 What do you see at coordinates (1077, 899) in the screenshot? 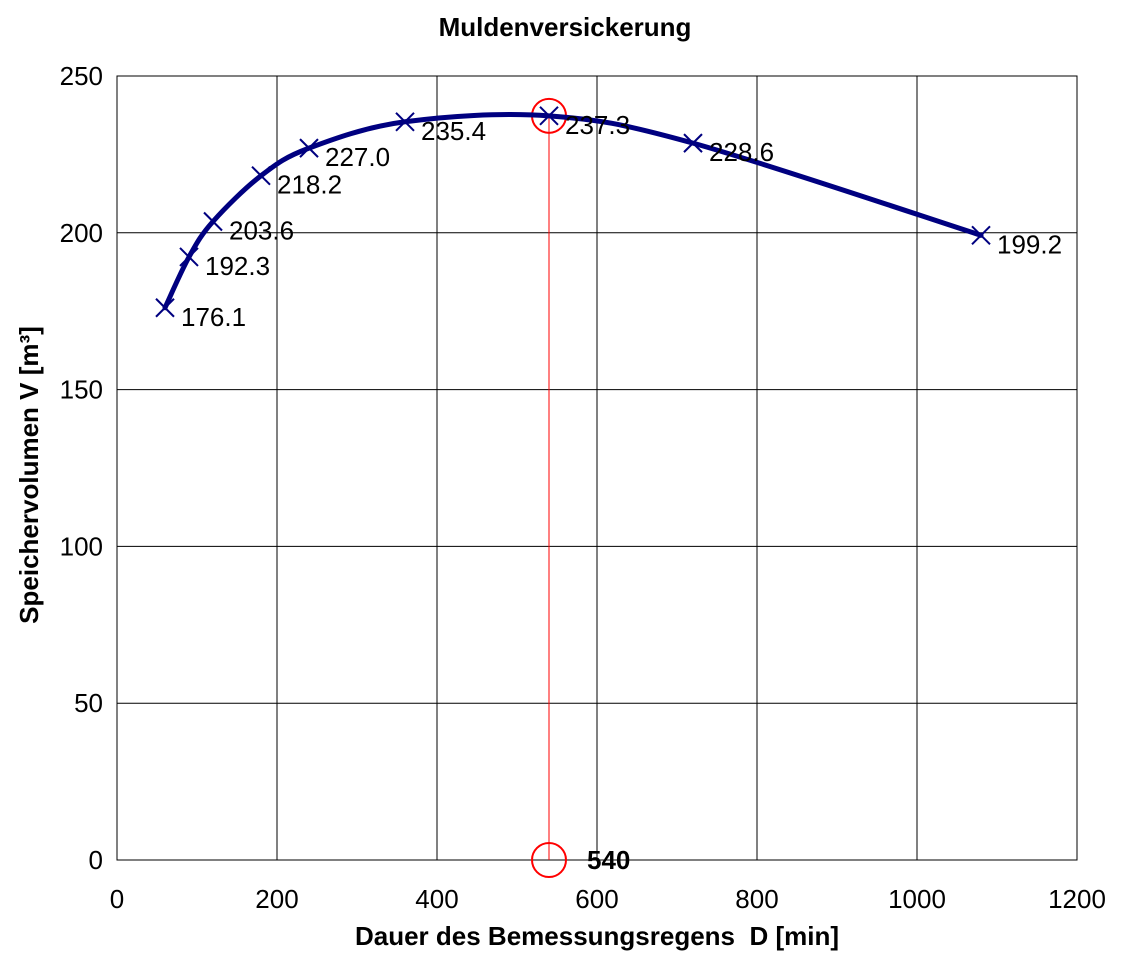
I see `x-tick-label: 1200` at bounding box center [1077, 899].